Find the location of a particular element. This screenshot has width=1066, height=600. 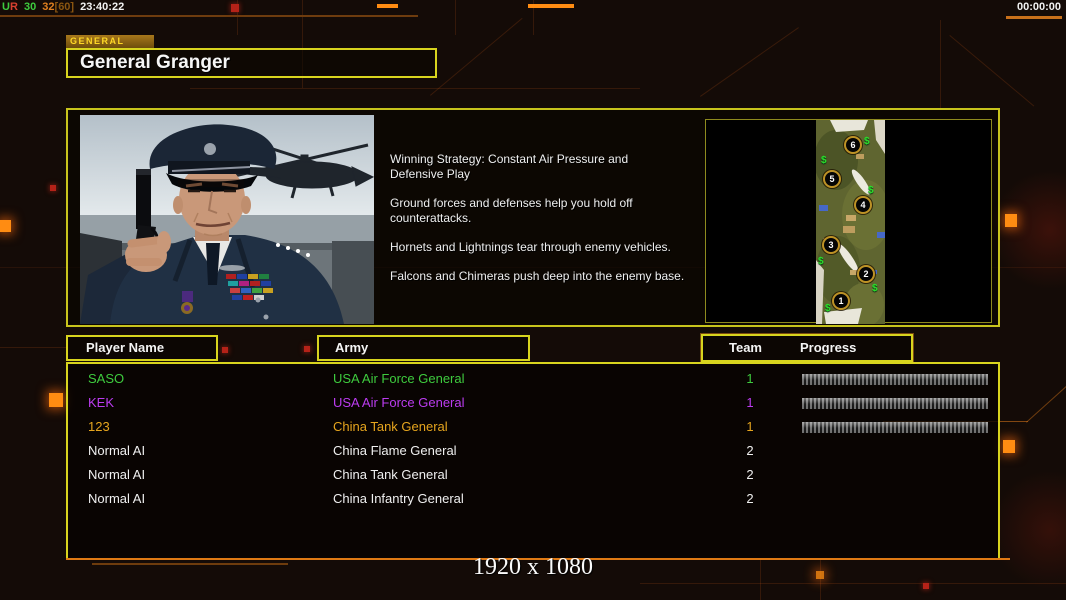

general-portrait is located at coordinates (227, 219).